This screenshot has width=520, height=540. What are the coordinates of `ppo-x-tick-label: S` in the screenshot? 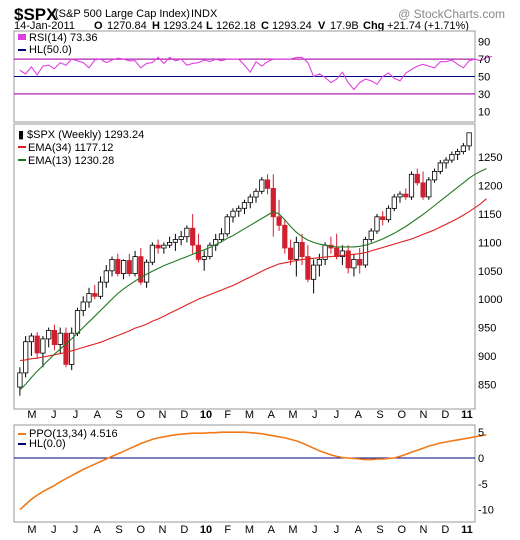 It's located at (118, 530).